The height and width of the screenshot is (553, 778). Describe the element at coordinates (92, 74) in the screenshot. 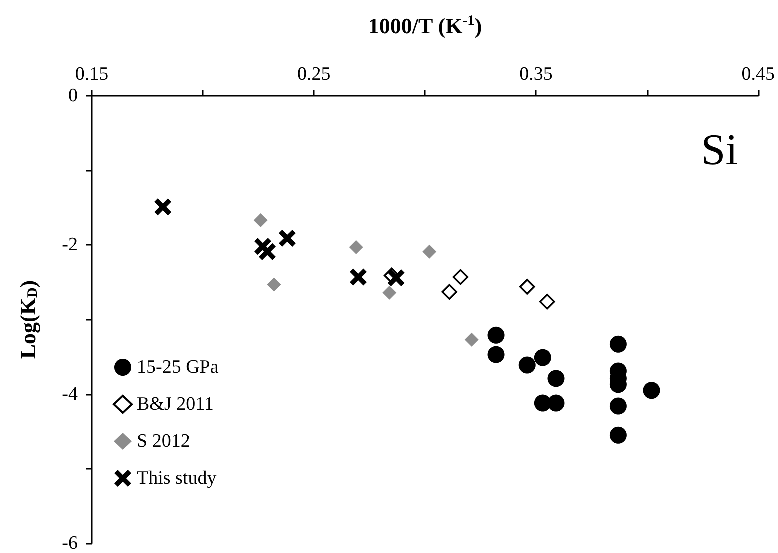

I see `x-tick-label: 0.15` at that location.